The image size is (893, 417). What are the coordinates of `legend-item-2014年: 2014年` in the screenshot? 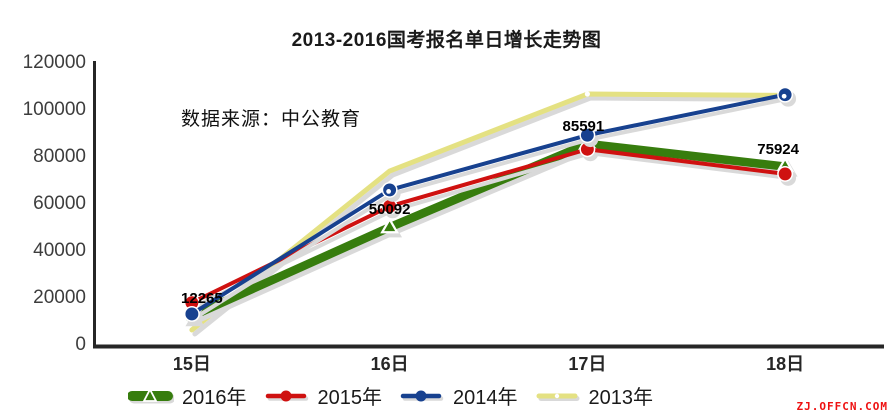 It's located at (458, 395).